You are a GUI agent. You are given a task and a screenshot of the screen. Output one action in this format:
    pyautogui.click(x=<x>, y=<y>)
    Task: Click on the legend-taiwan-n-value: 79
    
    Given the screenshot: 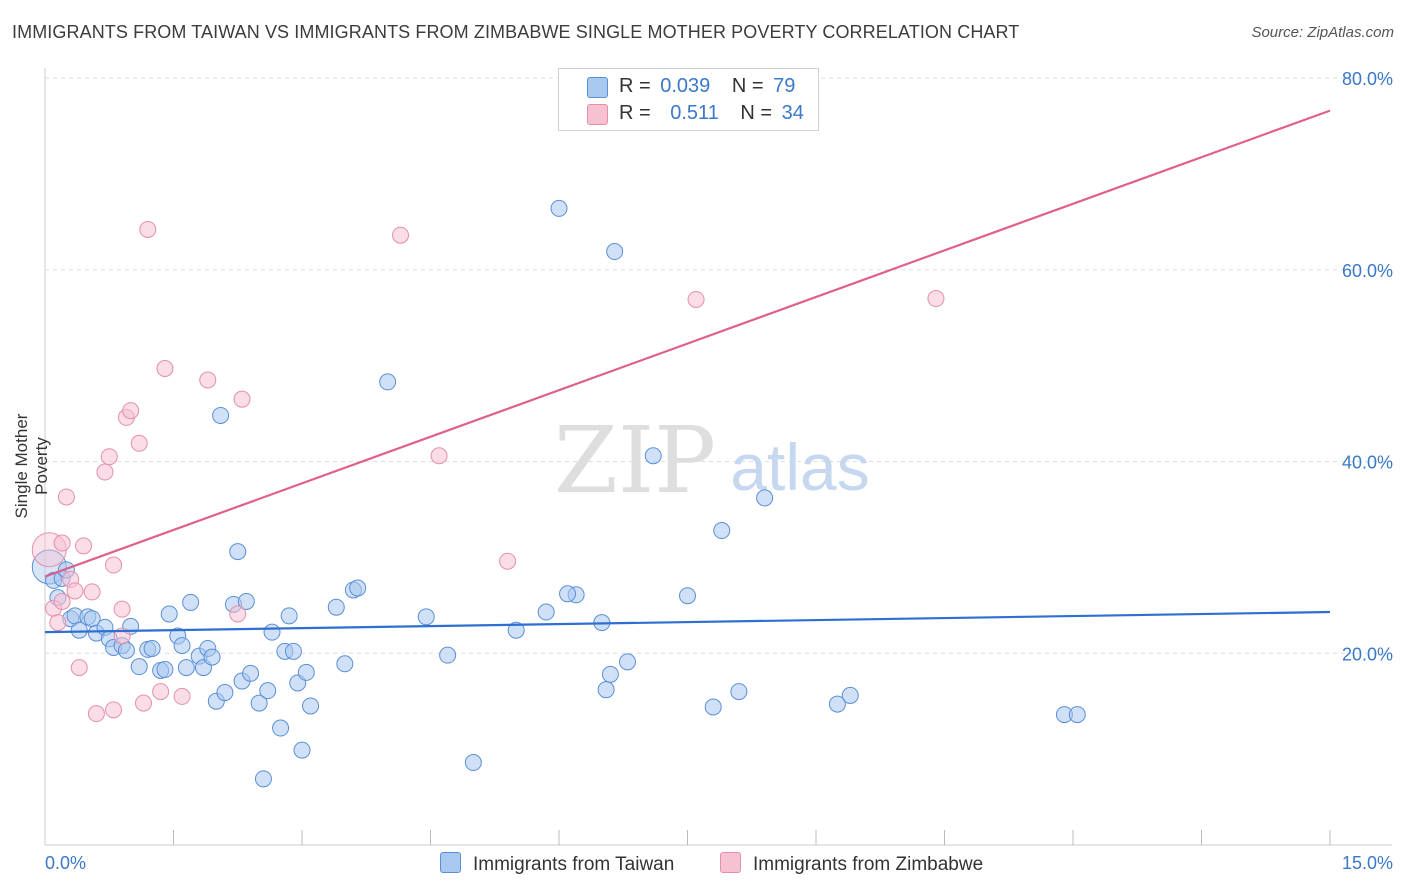 What is the action you would take?
    pyautogui.click(x=784, y=86)
    